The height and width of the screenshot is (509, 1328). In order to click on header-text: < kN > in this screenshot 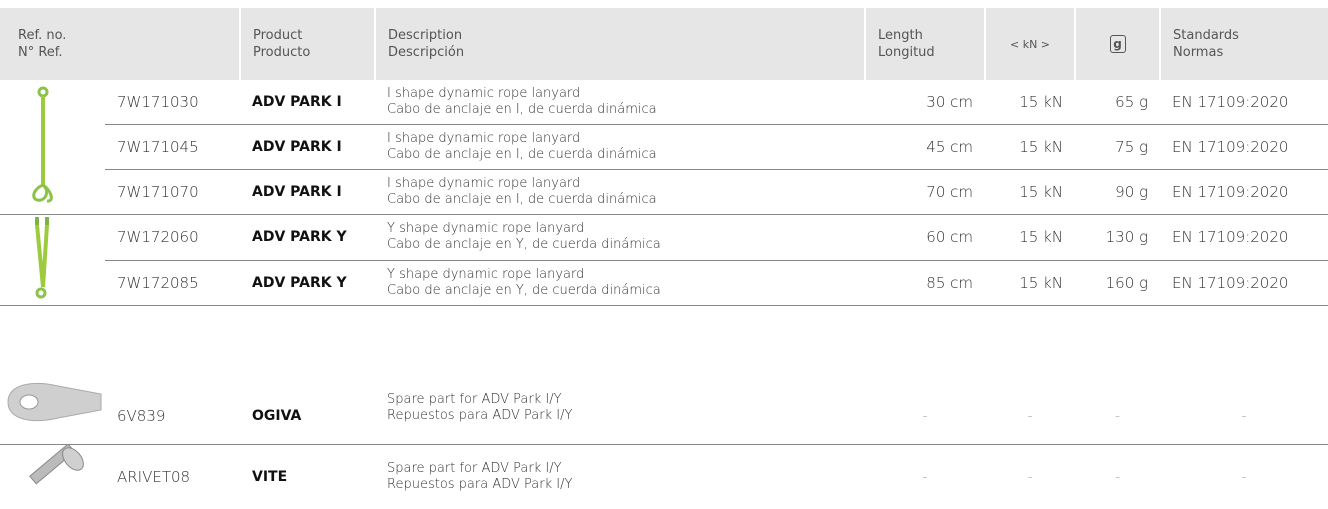, I will do `click(1030, 44)`.